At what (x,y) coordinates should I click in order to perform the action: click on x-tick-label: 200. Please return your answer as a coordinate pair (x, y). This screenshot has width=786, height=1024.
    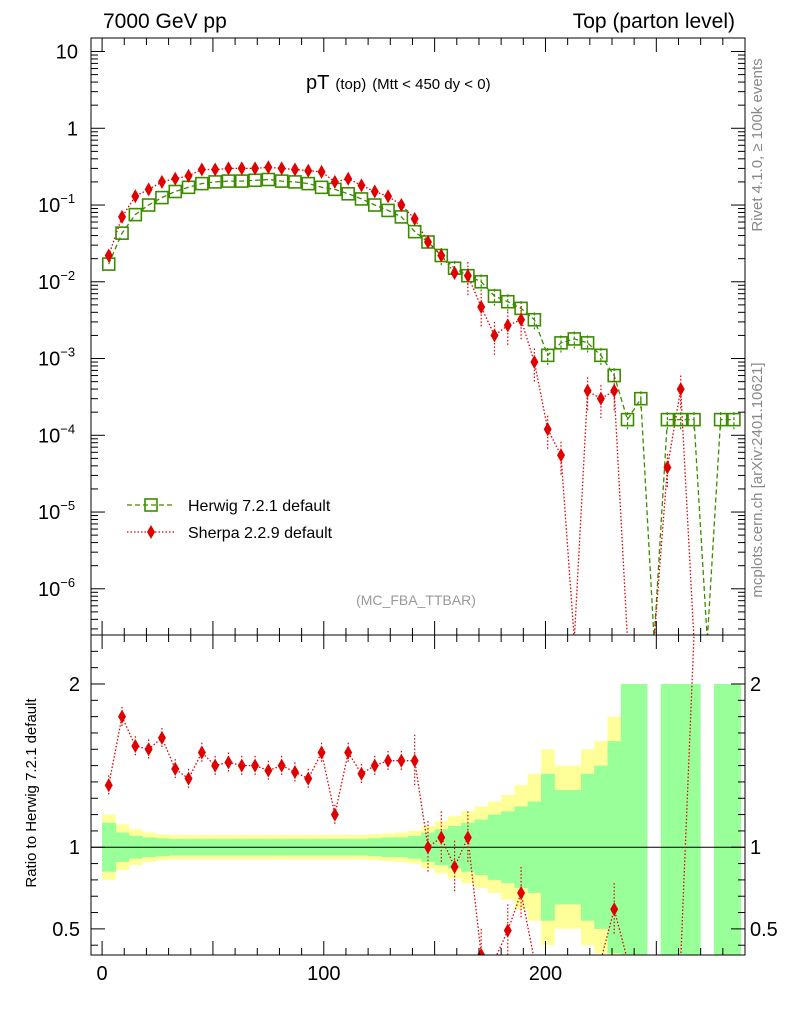
    Looking at the image, I should click on (545, 974).